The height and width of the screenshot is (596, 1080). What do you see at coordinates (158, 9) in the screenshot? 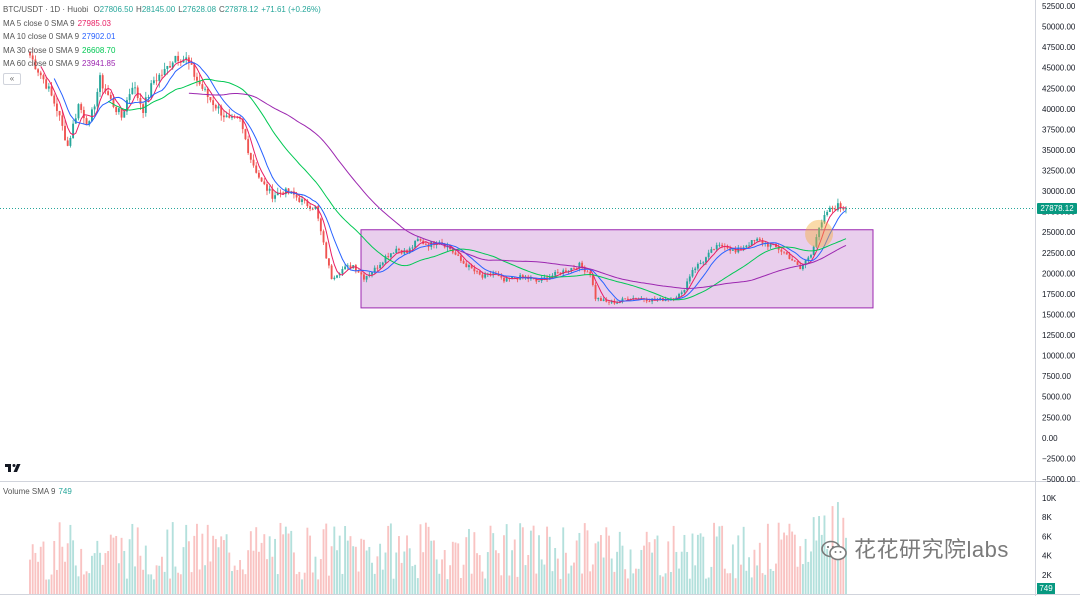
I see `ohlc-h-value: 28145.00` at bounding box center [158, 9].